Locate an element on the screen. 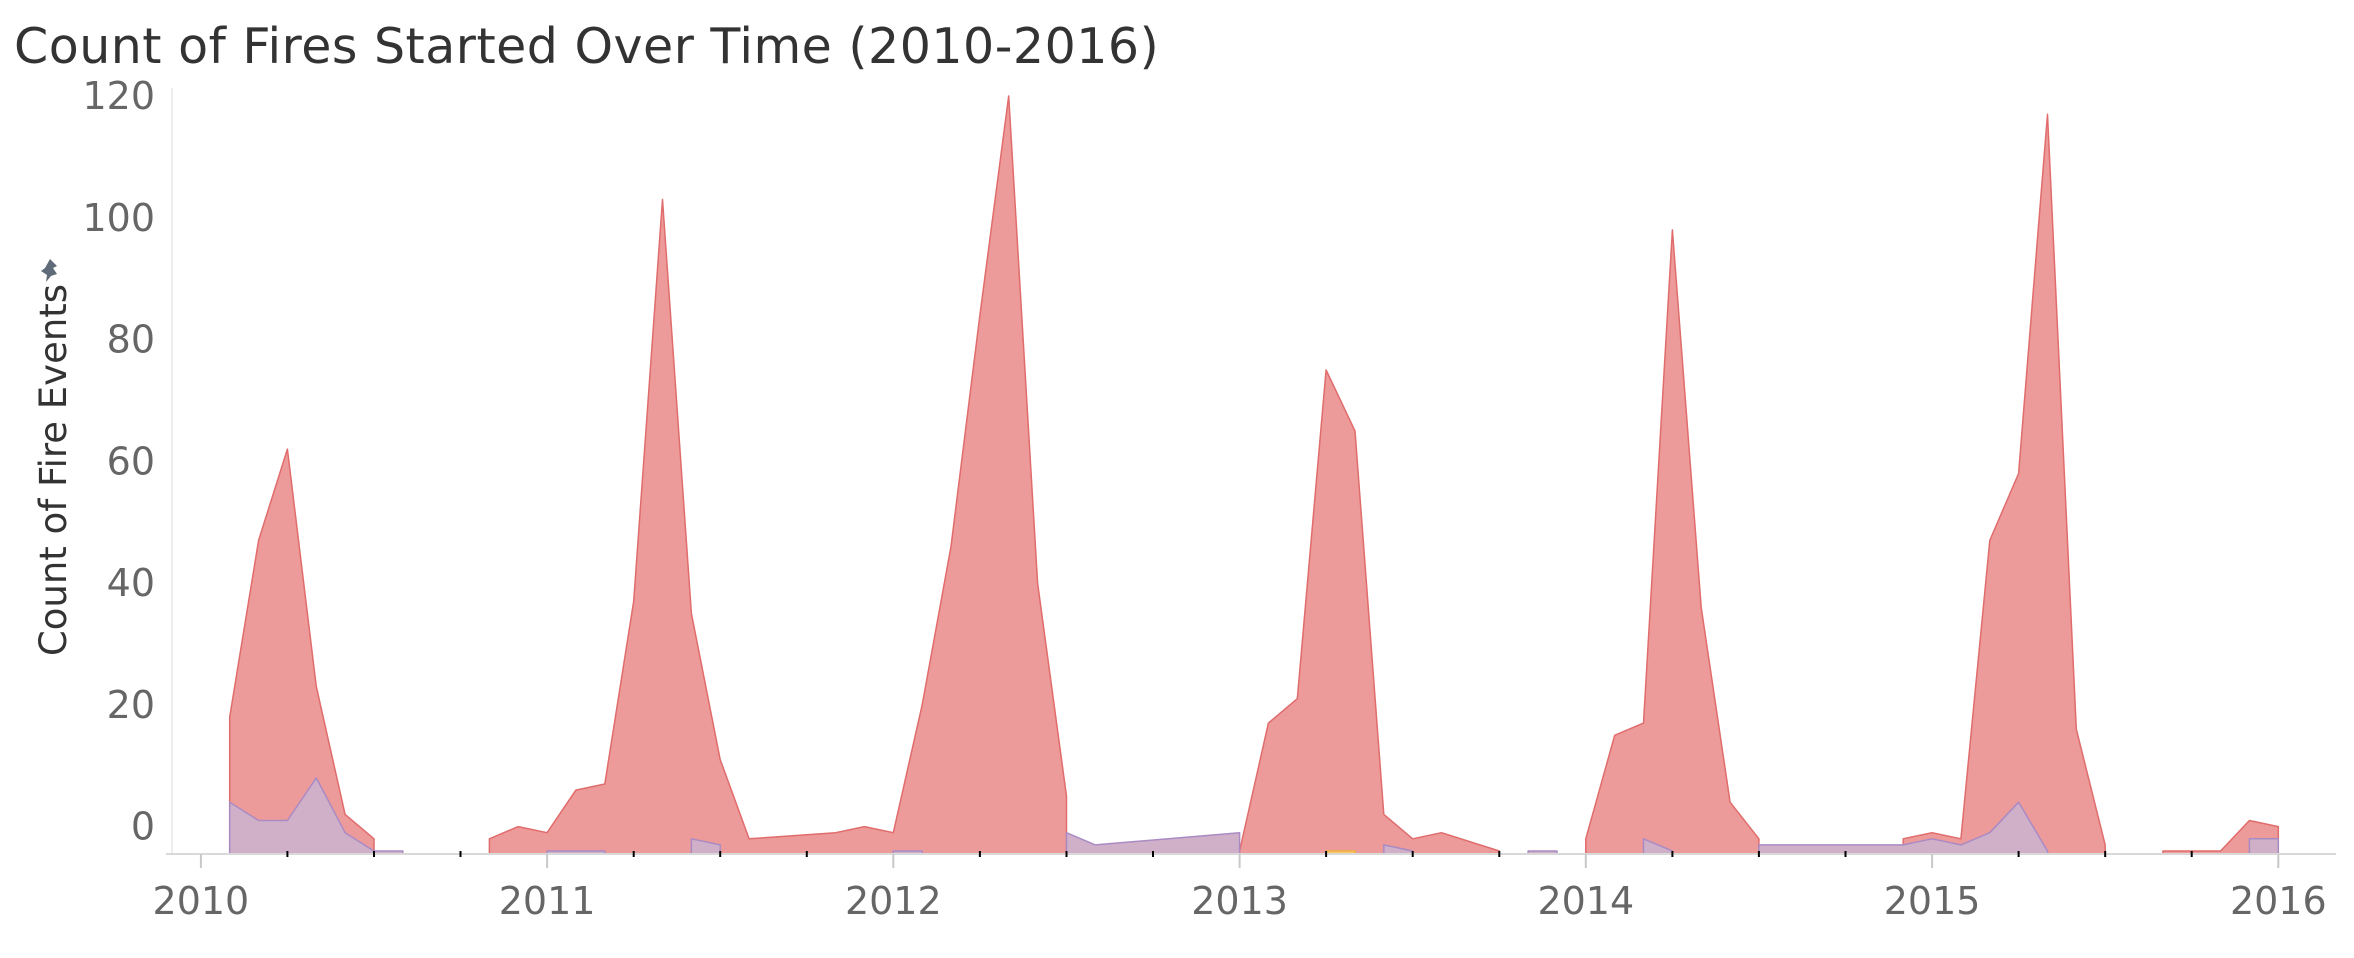 The image size is (2354, 958). y-axis-ticks: 0 20 40 60 80 100 120 is located at coordinates (118, 461).